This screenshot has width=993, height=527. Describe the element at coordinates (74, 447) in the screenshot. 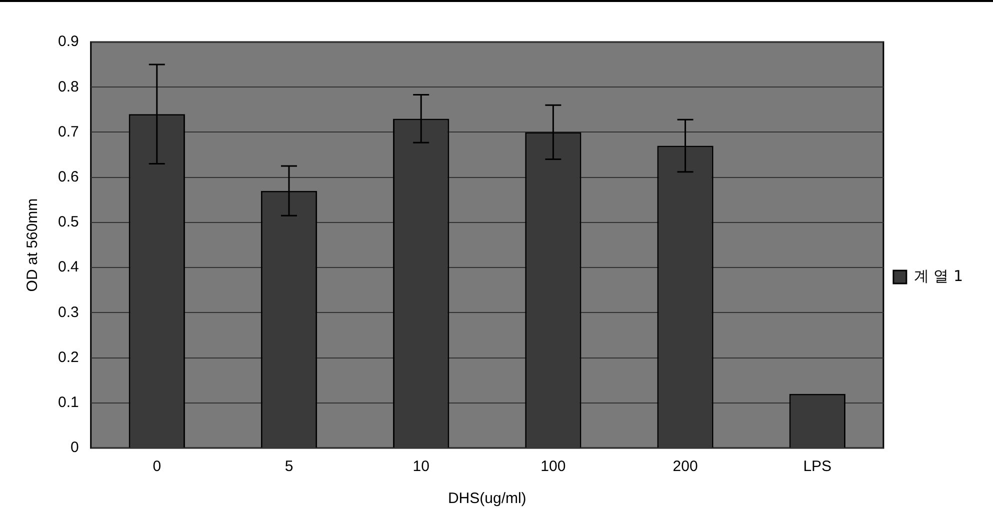

I see `y-tick-label: 0` at that location.